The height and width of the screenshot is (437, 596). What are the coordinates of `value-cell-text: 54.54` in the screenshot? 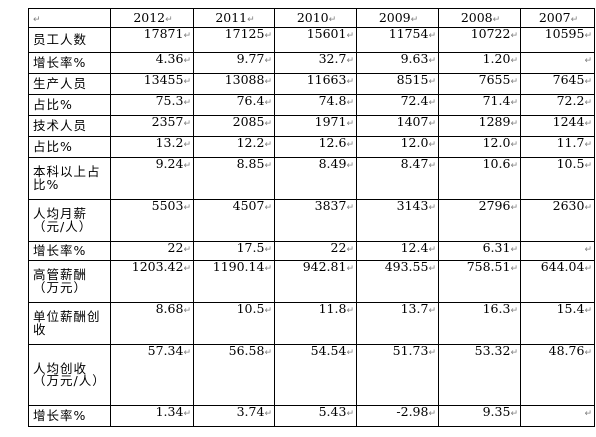 It's located at (328, 351).